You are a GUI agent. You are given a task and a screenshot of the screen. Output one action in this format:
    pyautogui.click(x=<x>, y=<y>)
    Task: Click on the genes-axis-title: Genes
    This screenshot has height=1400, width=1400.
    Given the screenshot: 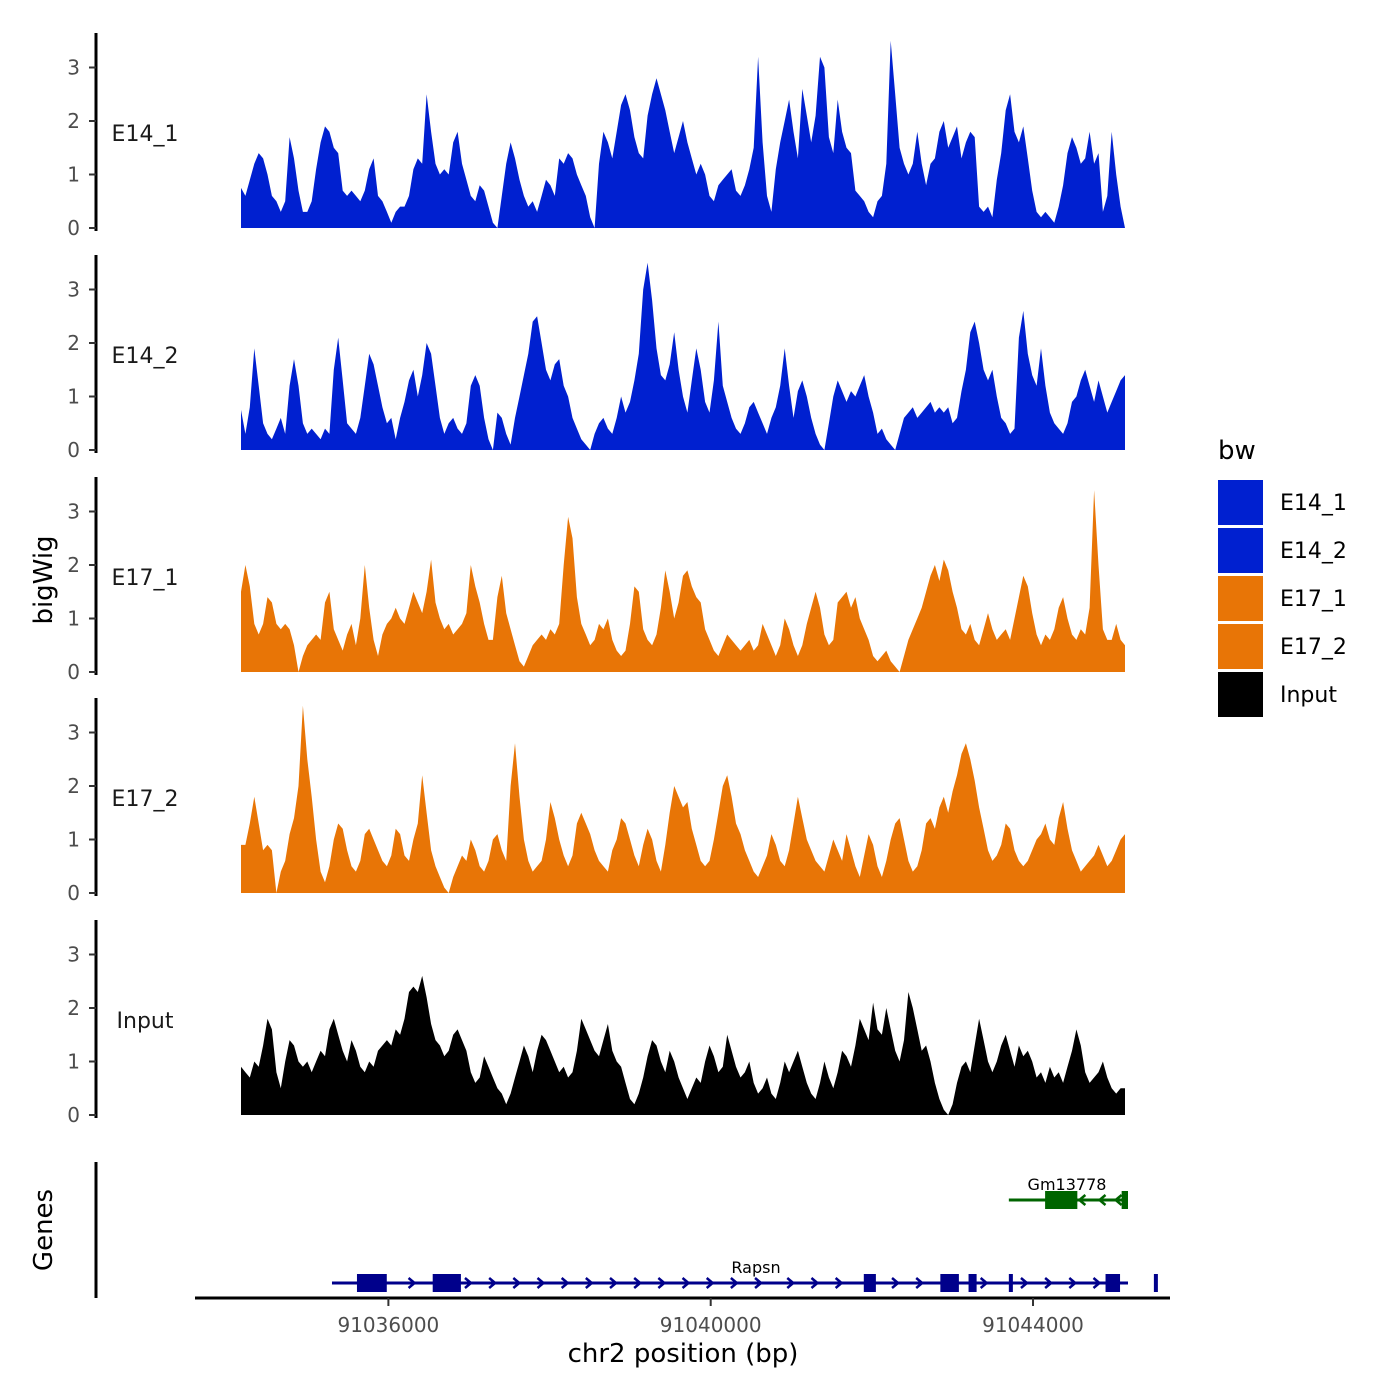 What is the action you would take?
    pyautogui.click(x=44, y=1230)
    